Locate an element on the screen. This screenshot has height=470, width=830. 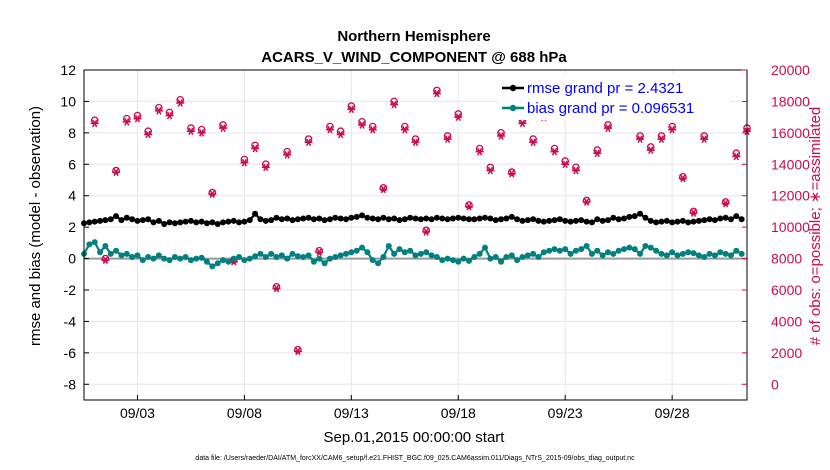
y-tick-label: 8 is located at coordinates (72, 133).